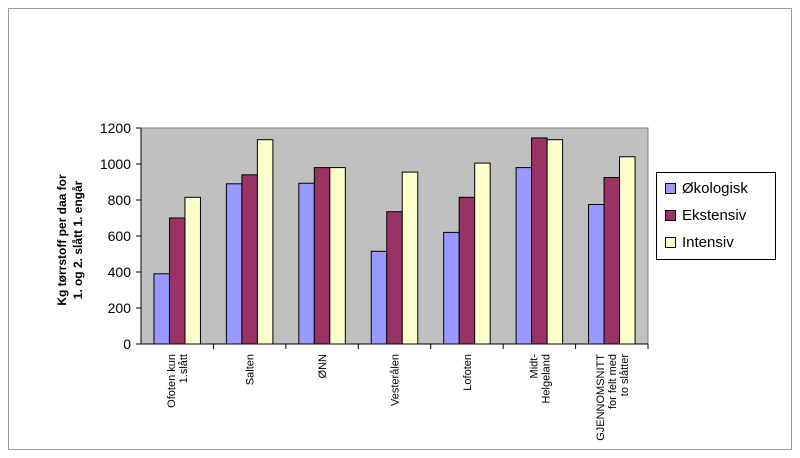 The height and width of the screenshot is (458, 800). What do you see at coordinates (120, 308) in the screenshot?
I see `y-tick-label: 200` at bounding box center [120, 308].